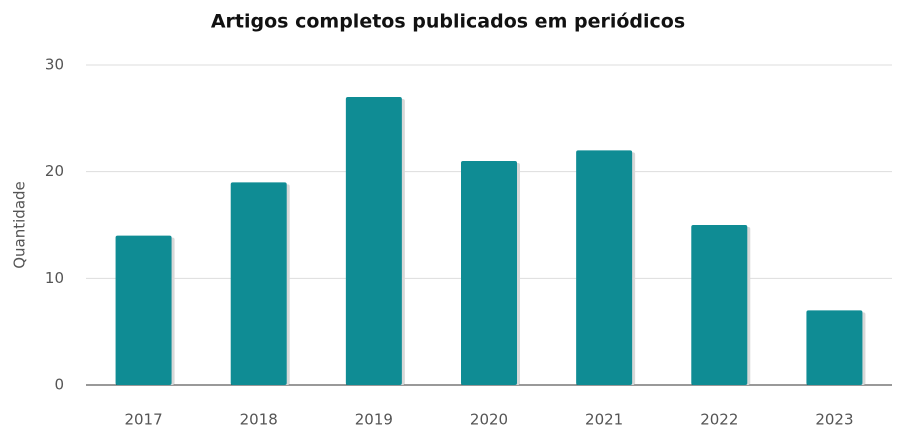 The height and width of the screenshot is (430, 898). Describe the element at coordinates (143, 420) in the screenshot. I see `x-tick-label: 2017` at that location.